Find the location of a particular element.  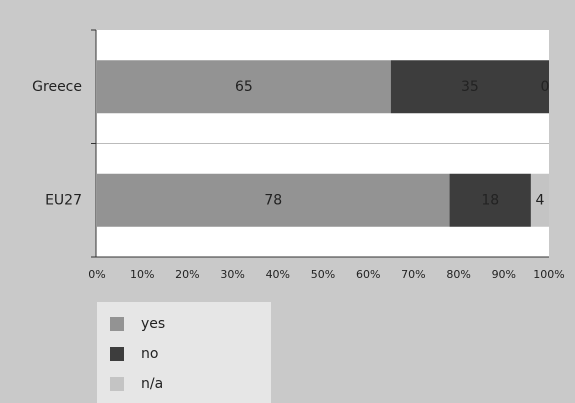

x-tick-label: 50% is located at coordinates (323, 274).